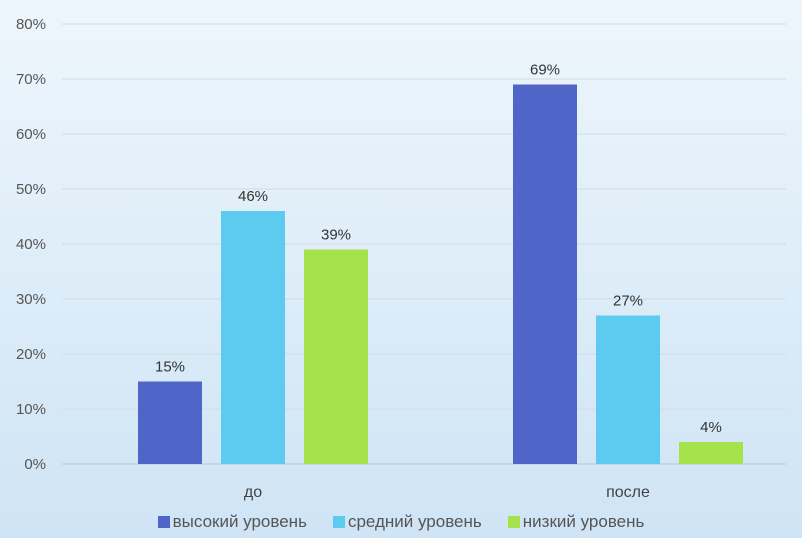 This screenshot has width=802, height=538. I want to click on y-tick-label: 50%, so click(31, 189).